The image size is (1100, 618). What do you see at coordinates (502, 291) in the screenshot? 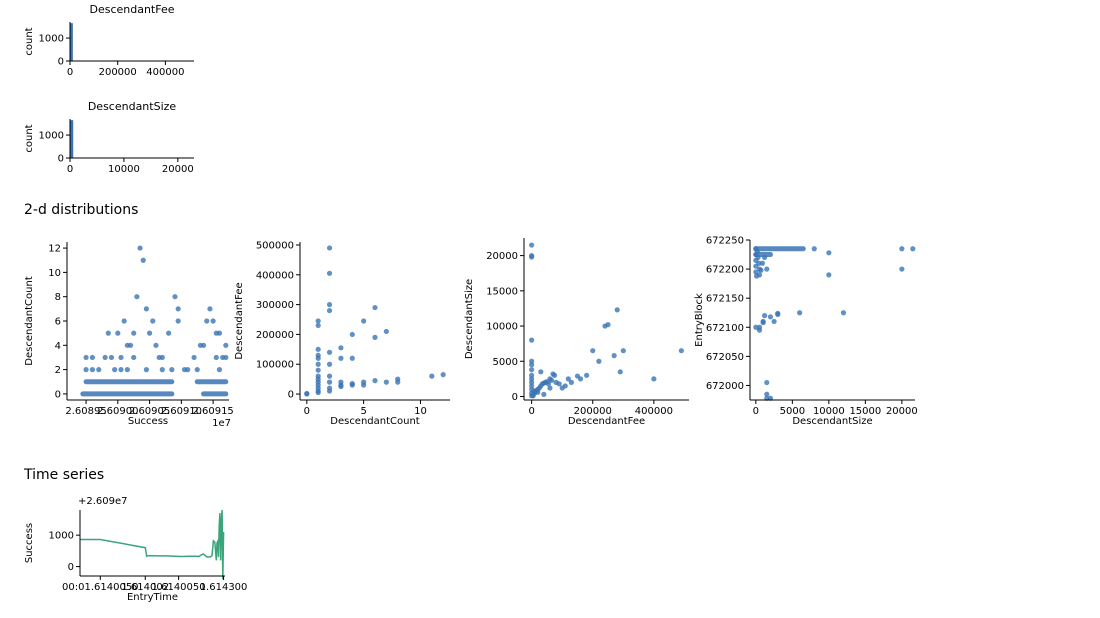
I see `y-tick-label: 15000` at bounding box center [502, 291].